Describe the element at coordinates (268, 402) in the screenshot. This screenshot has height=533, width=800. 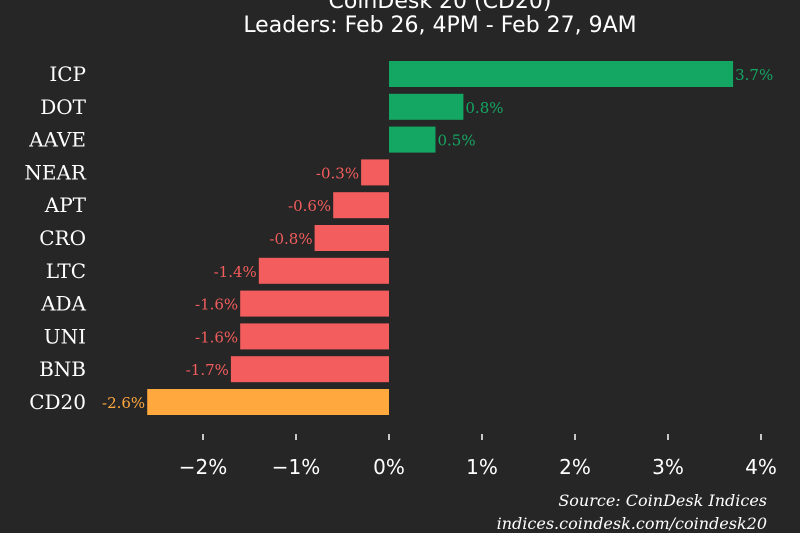
I see `bar-cd20` at that location.